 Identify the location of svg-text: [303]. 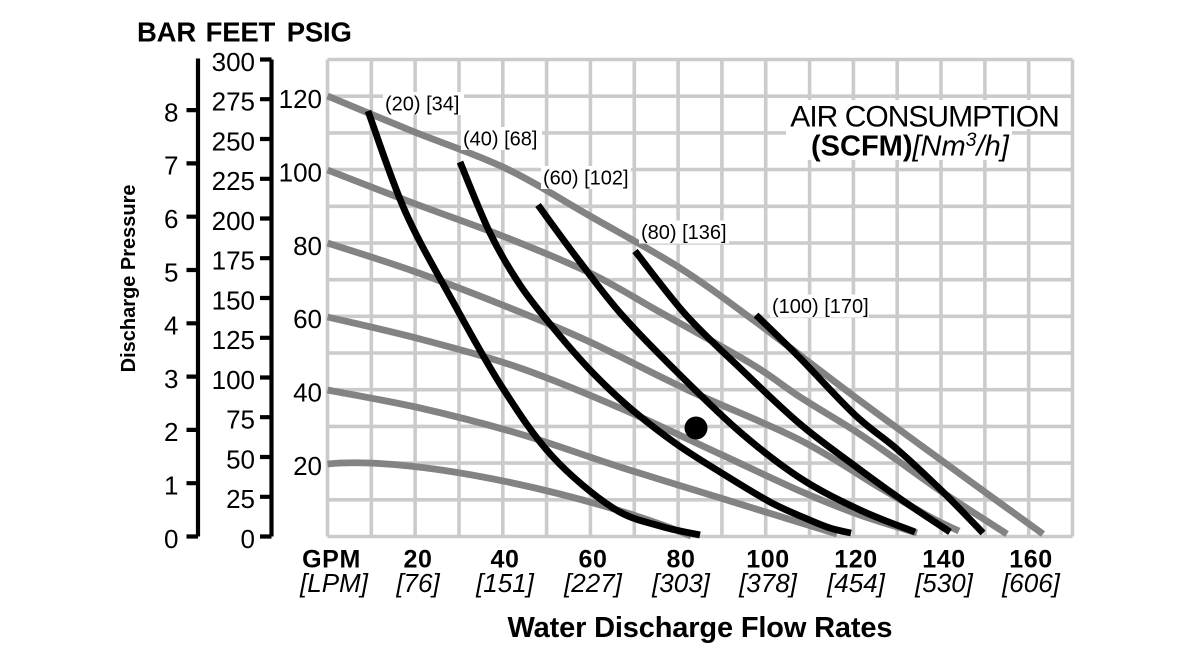
(681, 583).